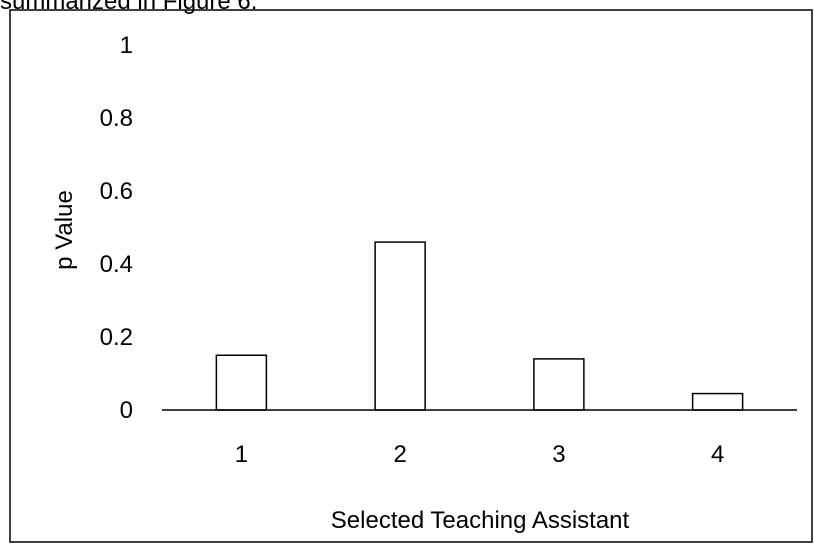 Image resolution: width=814 pixels, height=544 pixels. What do you see at coordinates (241, 454) in the screenshot?
I see `x-tick-label: 1` at bounding box center [241, 454].